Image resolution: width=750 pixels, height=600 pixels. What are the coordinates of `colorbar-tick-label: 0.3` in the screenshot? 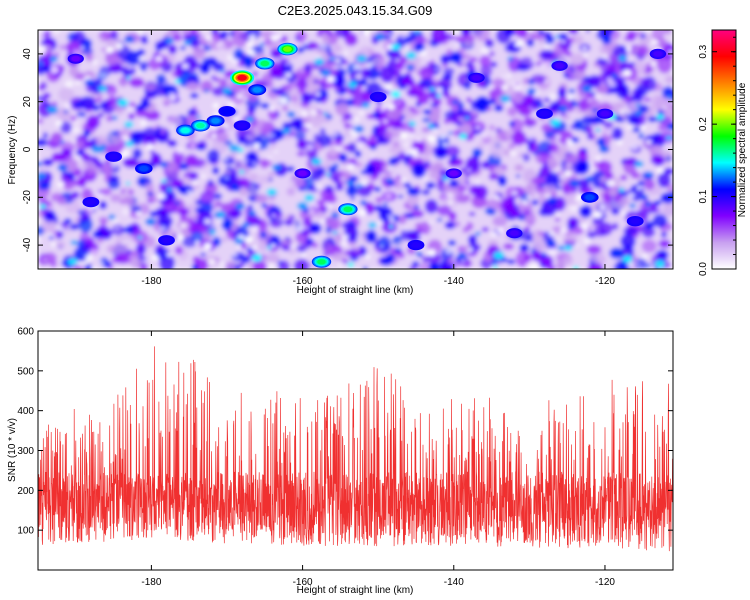 It's located at (703, 51).